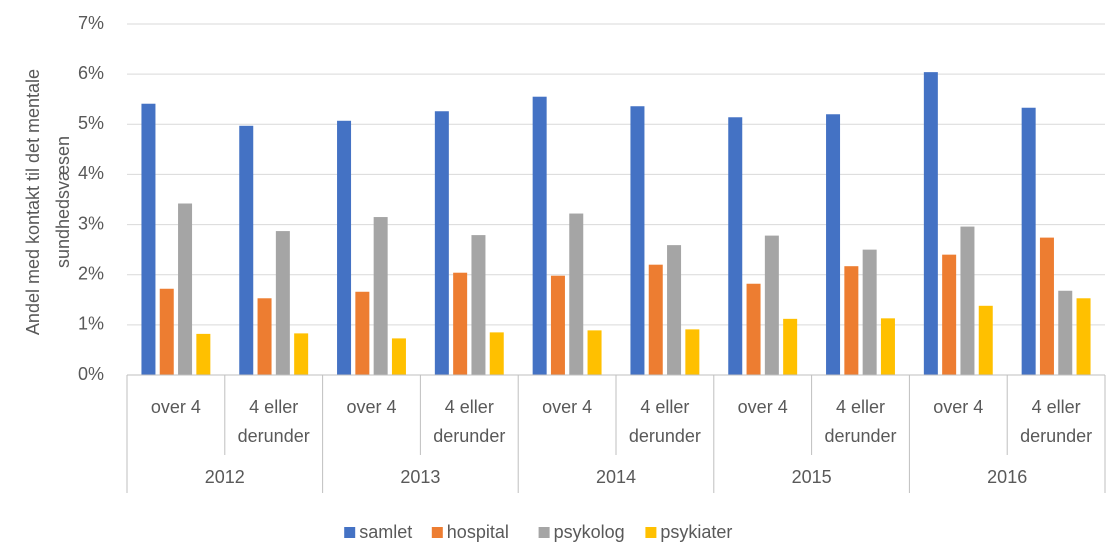  I want to click on group-label: 2013, so click(420, 477).